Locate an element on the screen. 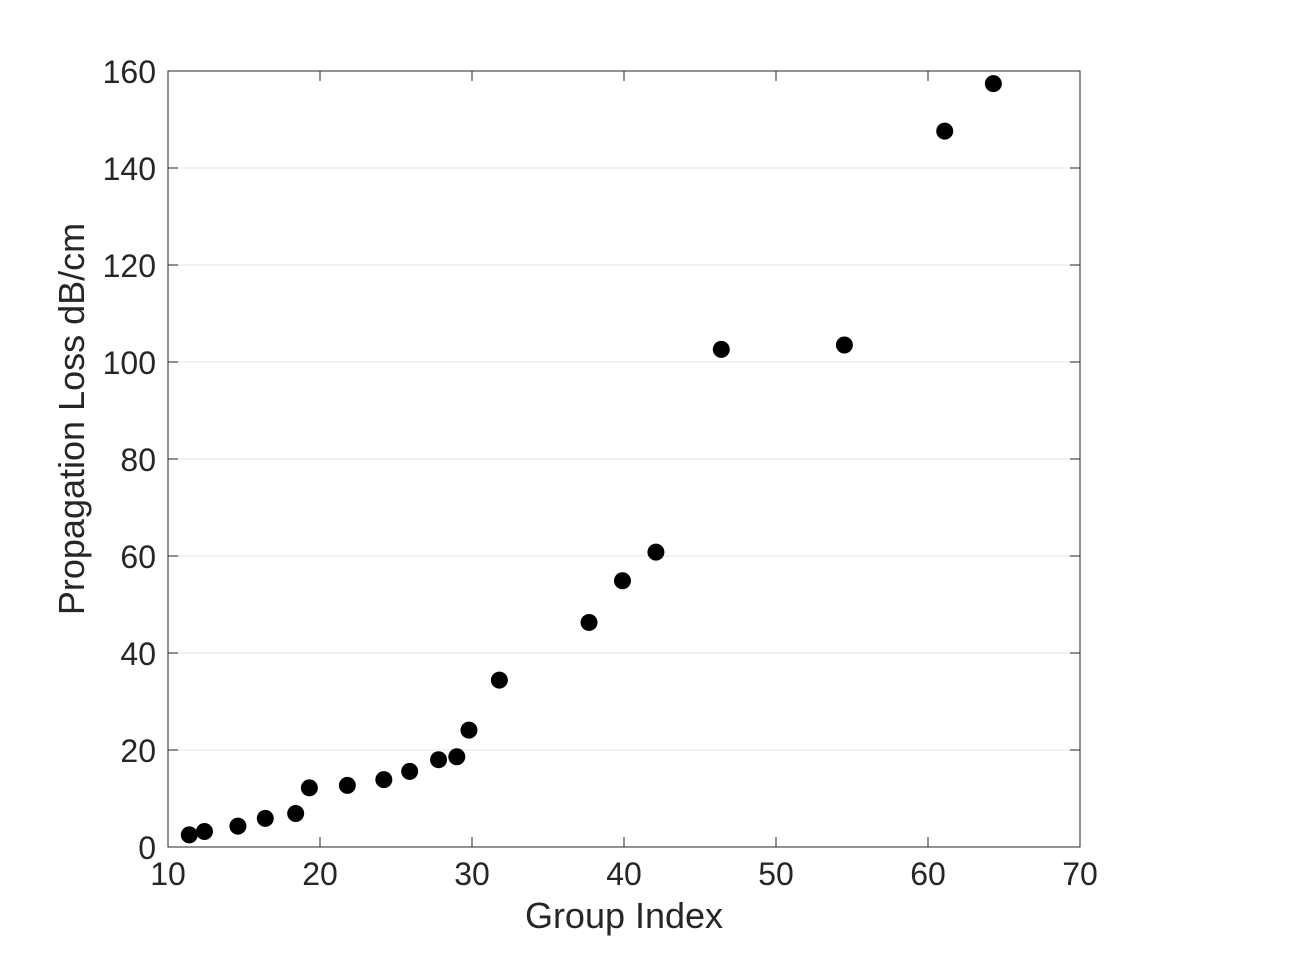 This screenshot has width=1292, height=965. y-tick-label: 20 is located at coordinates (138, 751).